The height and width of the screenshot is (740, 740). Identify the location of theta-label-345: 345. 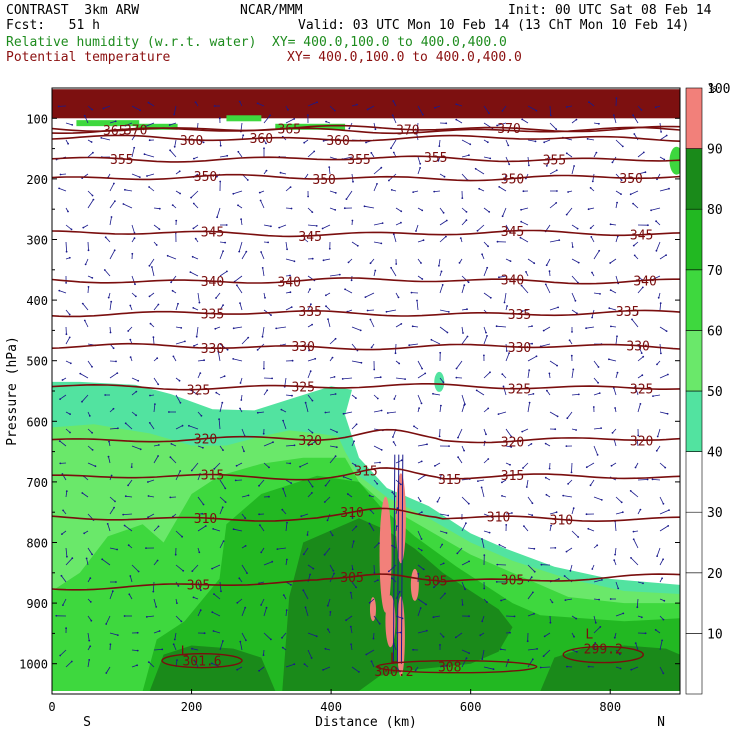
(212, 233).